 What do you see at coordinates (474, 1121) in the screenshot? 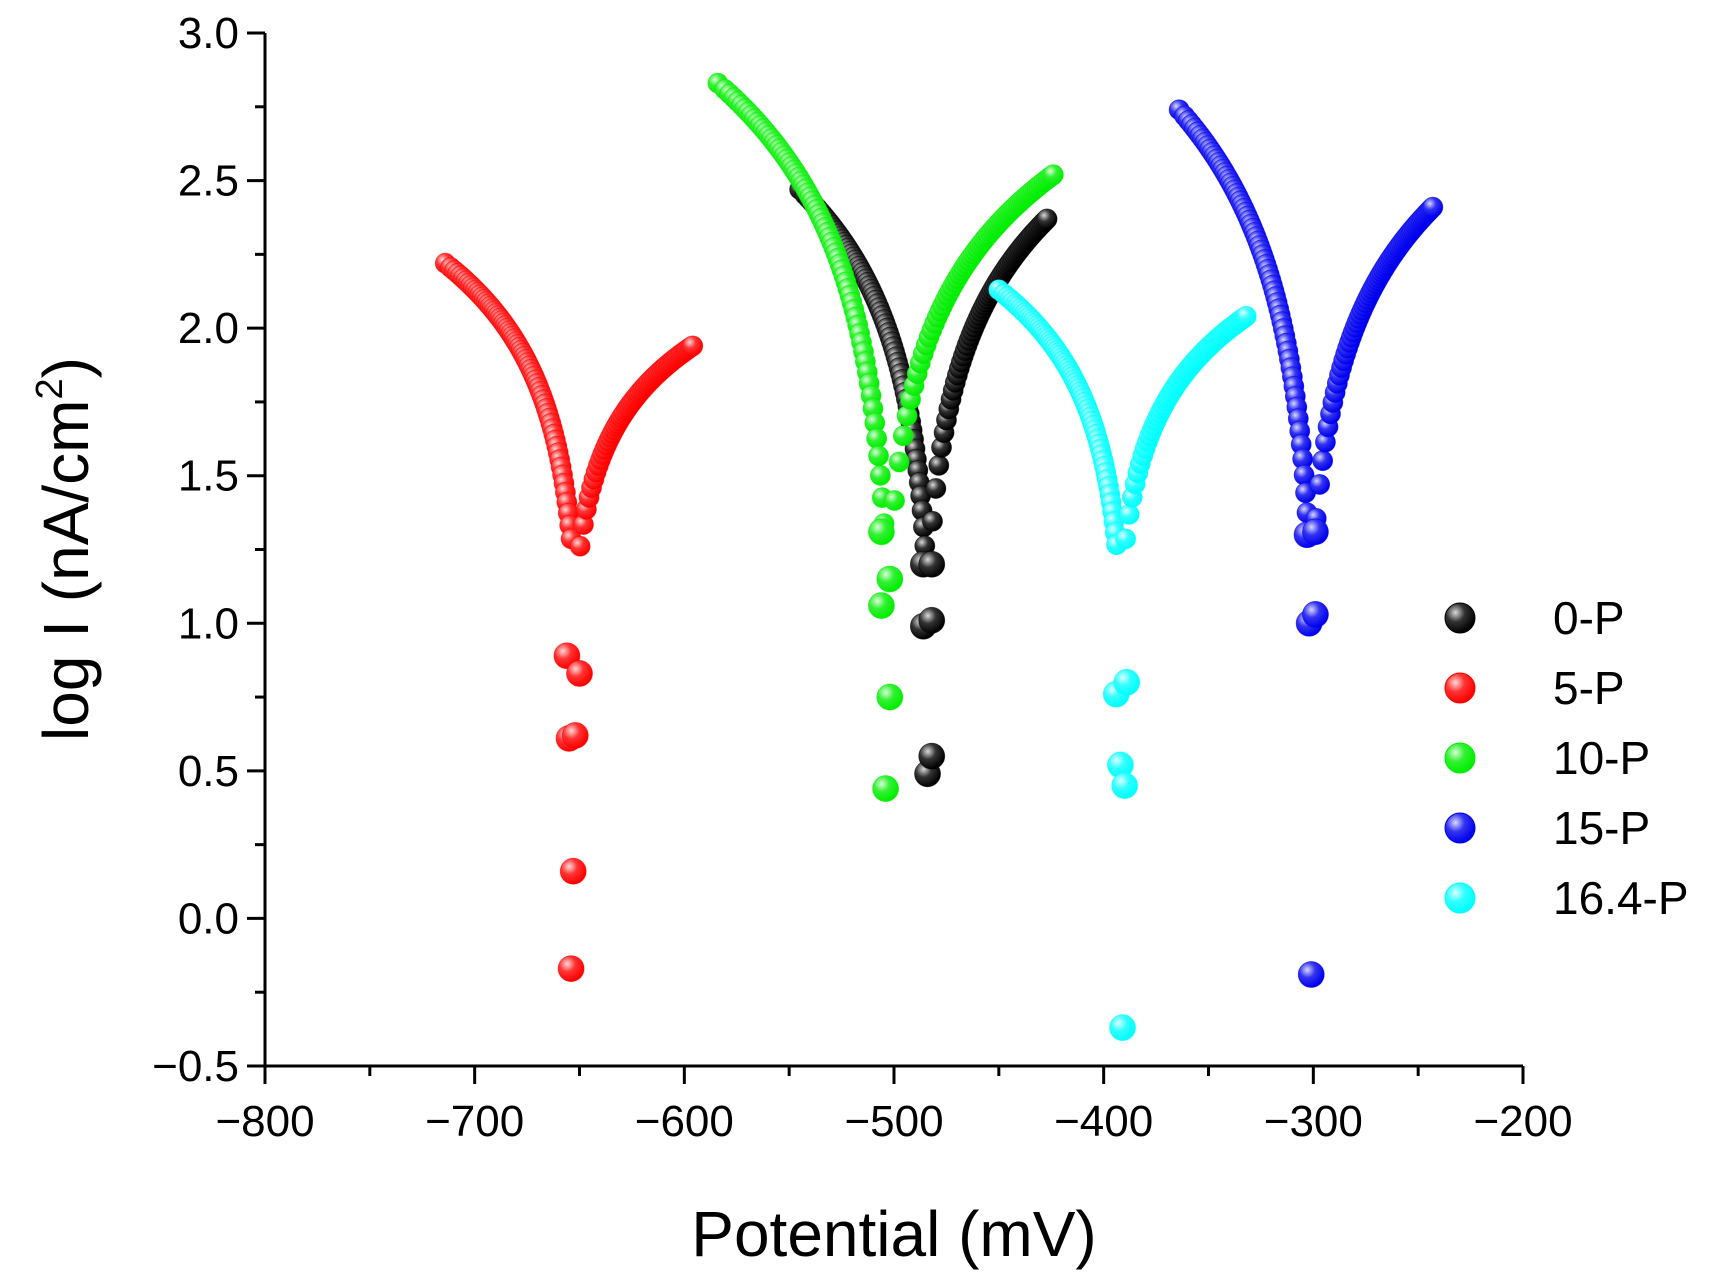
I see `x-tick-label: −700` at bounding box center [474, 1121].